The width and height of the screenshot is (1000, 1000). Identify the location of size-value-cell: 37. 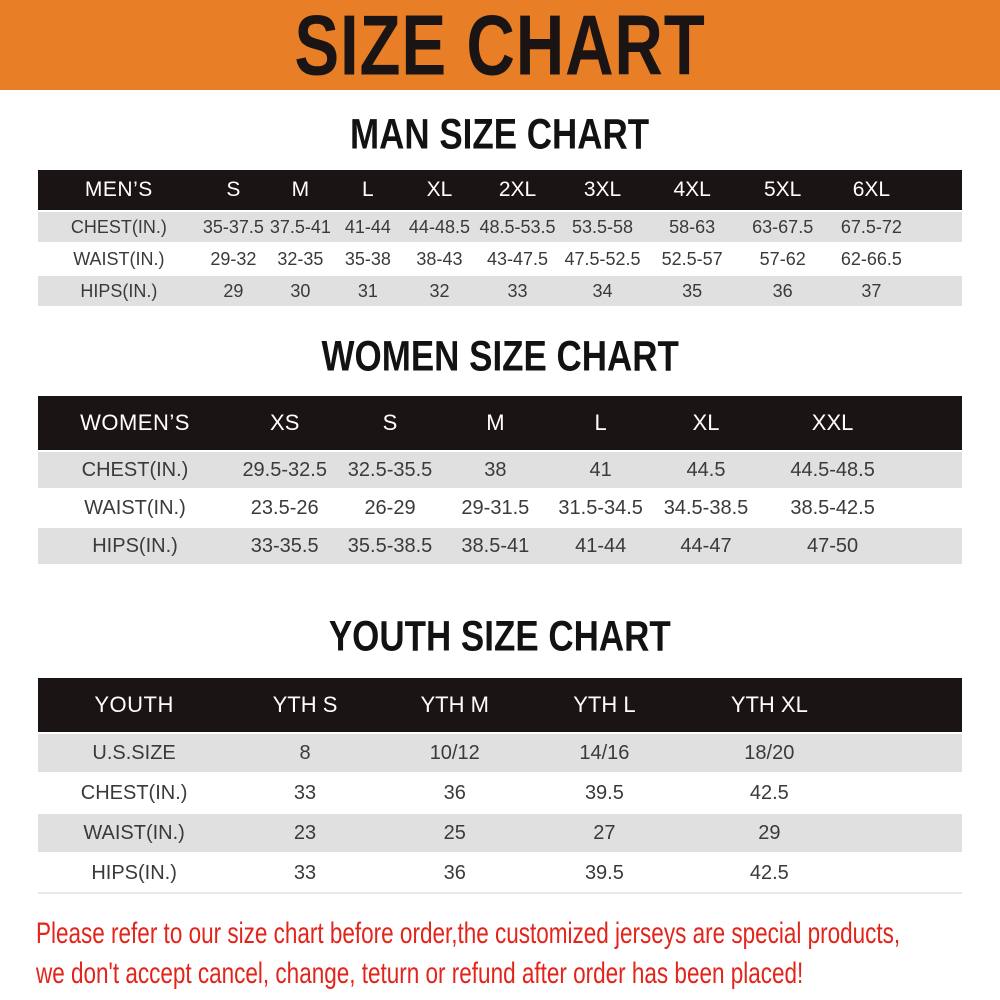
(871, 290).